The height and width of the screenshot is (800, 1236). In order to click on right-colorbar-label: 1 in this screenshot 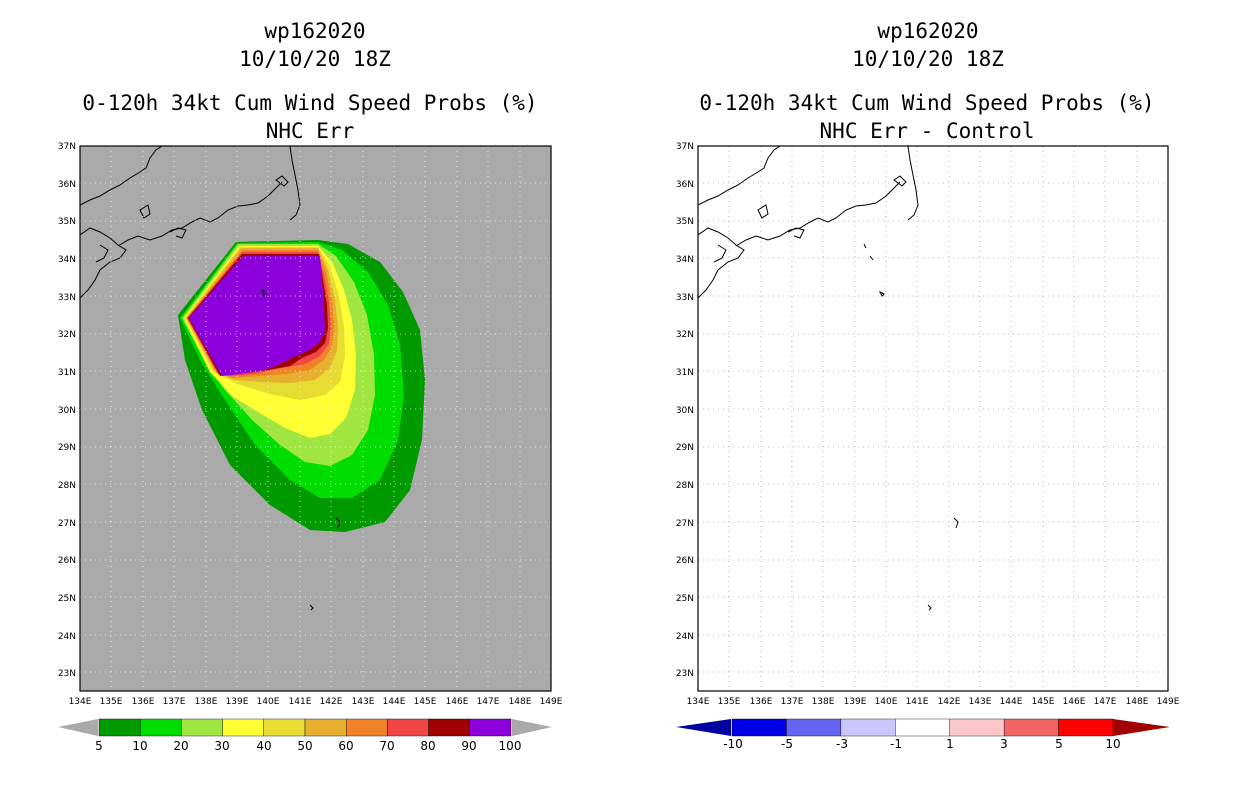, I will do `click(950, 744)`.